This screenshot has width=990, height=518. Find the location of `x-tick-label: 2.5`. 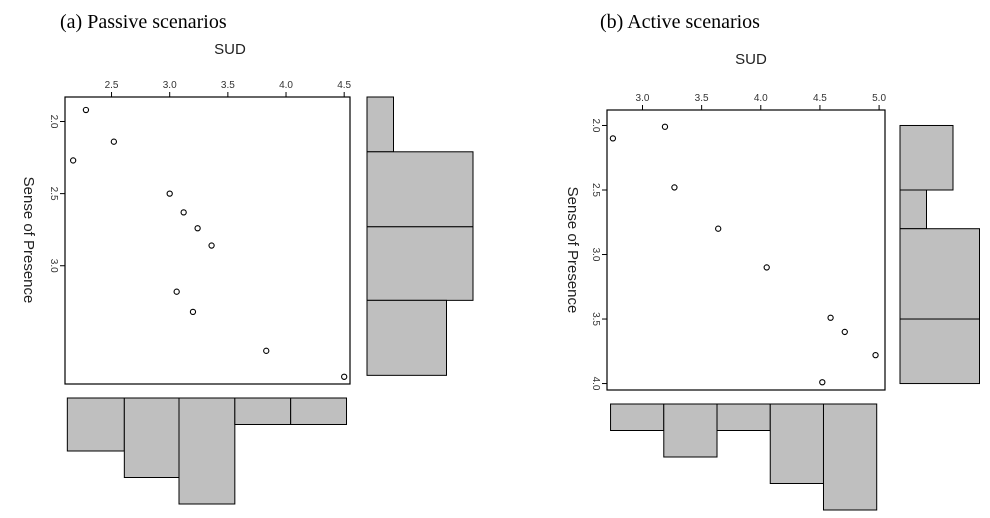

x-tick-label: 2.5 is located at coordinates (112, 85).